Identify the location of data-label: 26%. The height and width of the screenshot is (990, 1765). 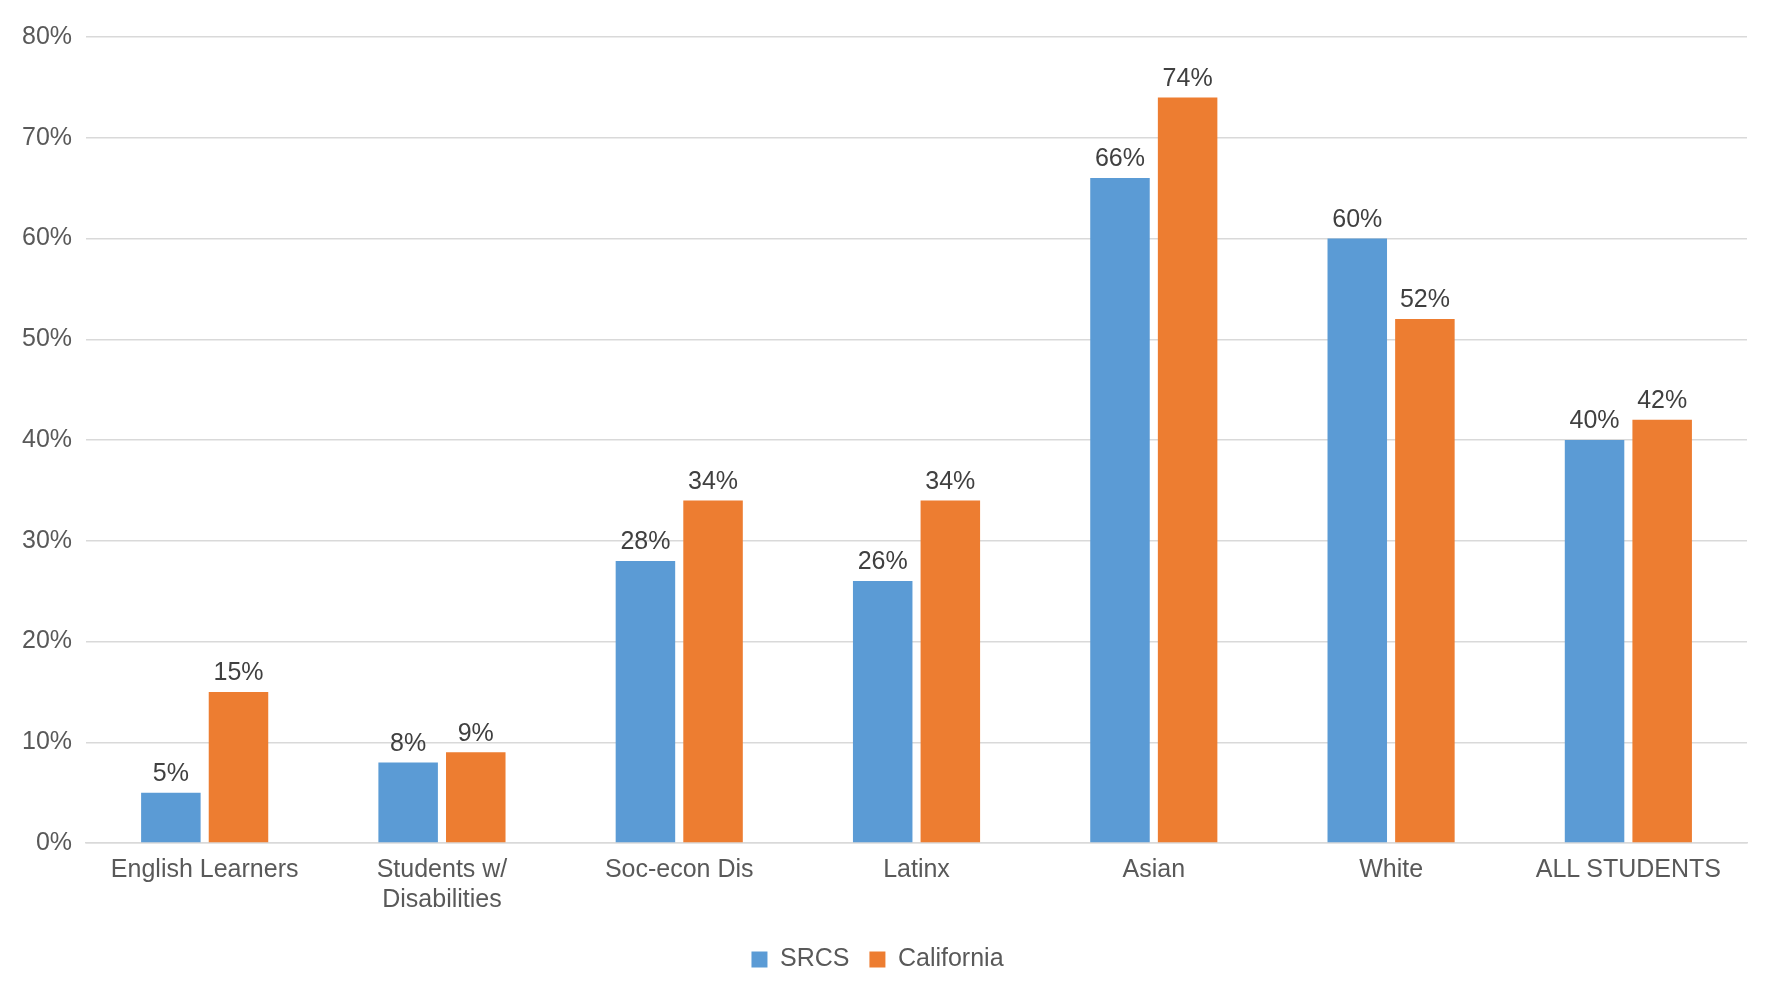
(882, 560).